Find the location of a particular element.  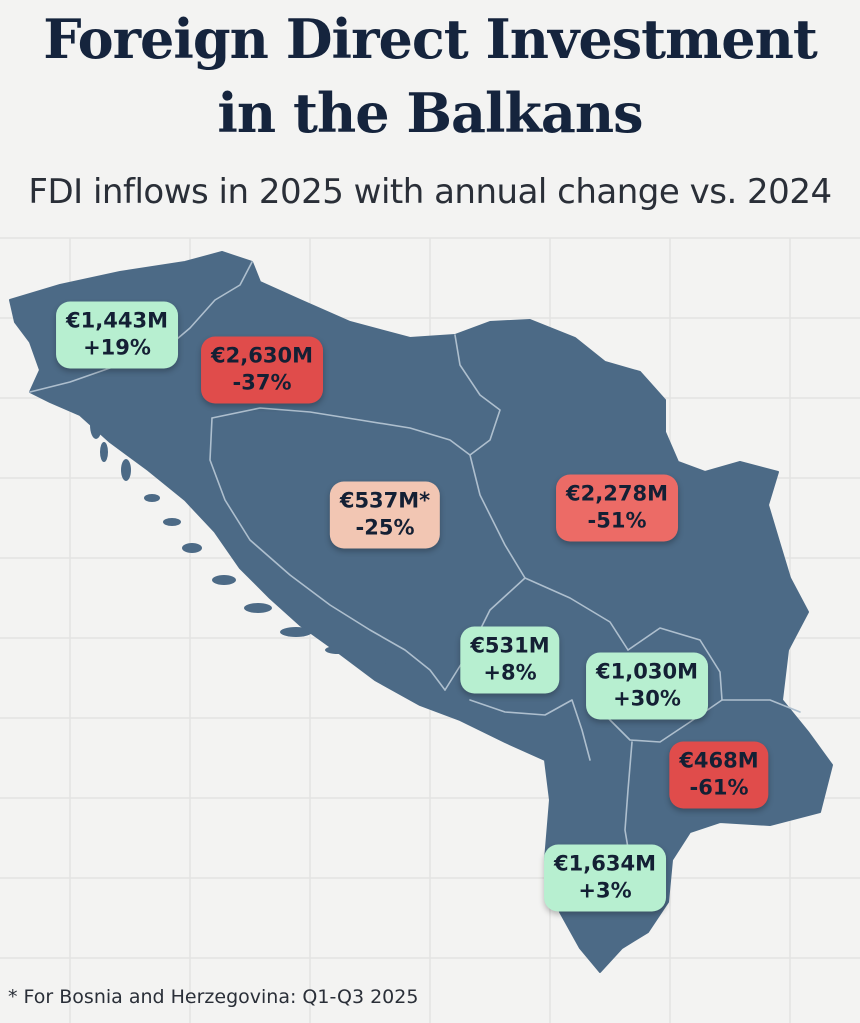

border-kosovo-serbia is located at coordinates (675, 664).